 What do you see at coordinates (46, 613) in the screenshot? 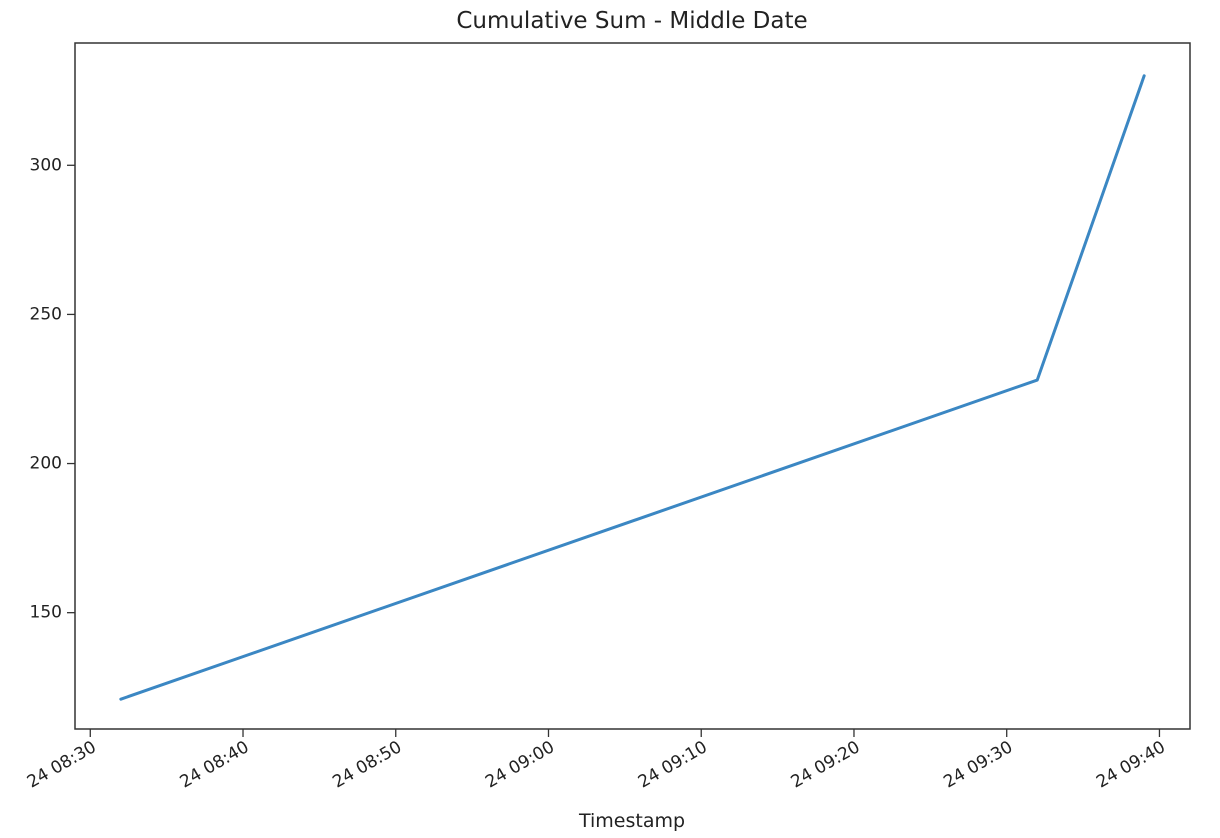
I see `y-tick-label: 150` at bounding box center [46, 613].